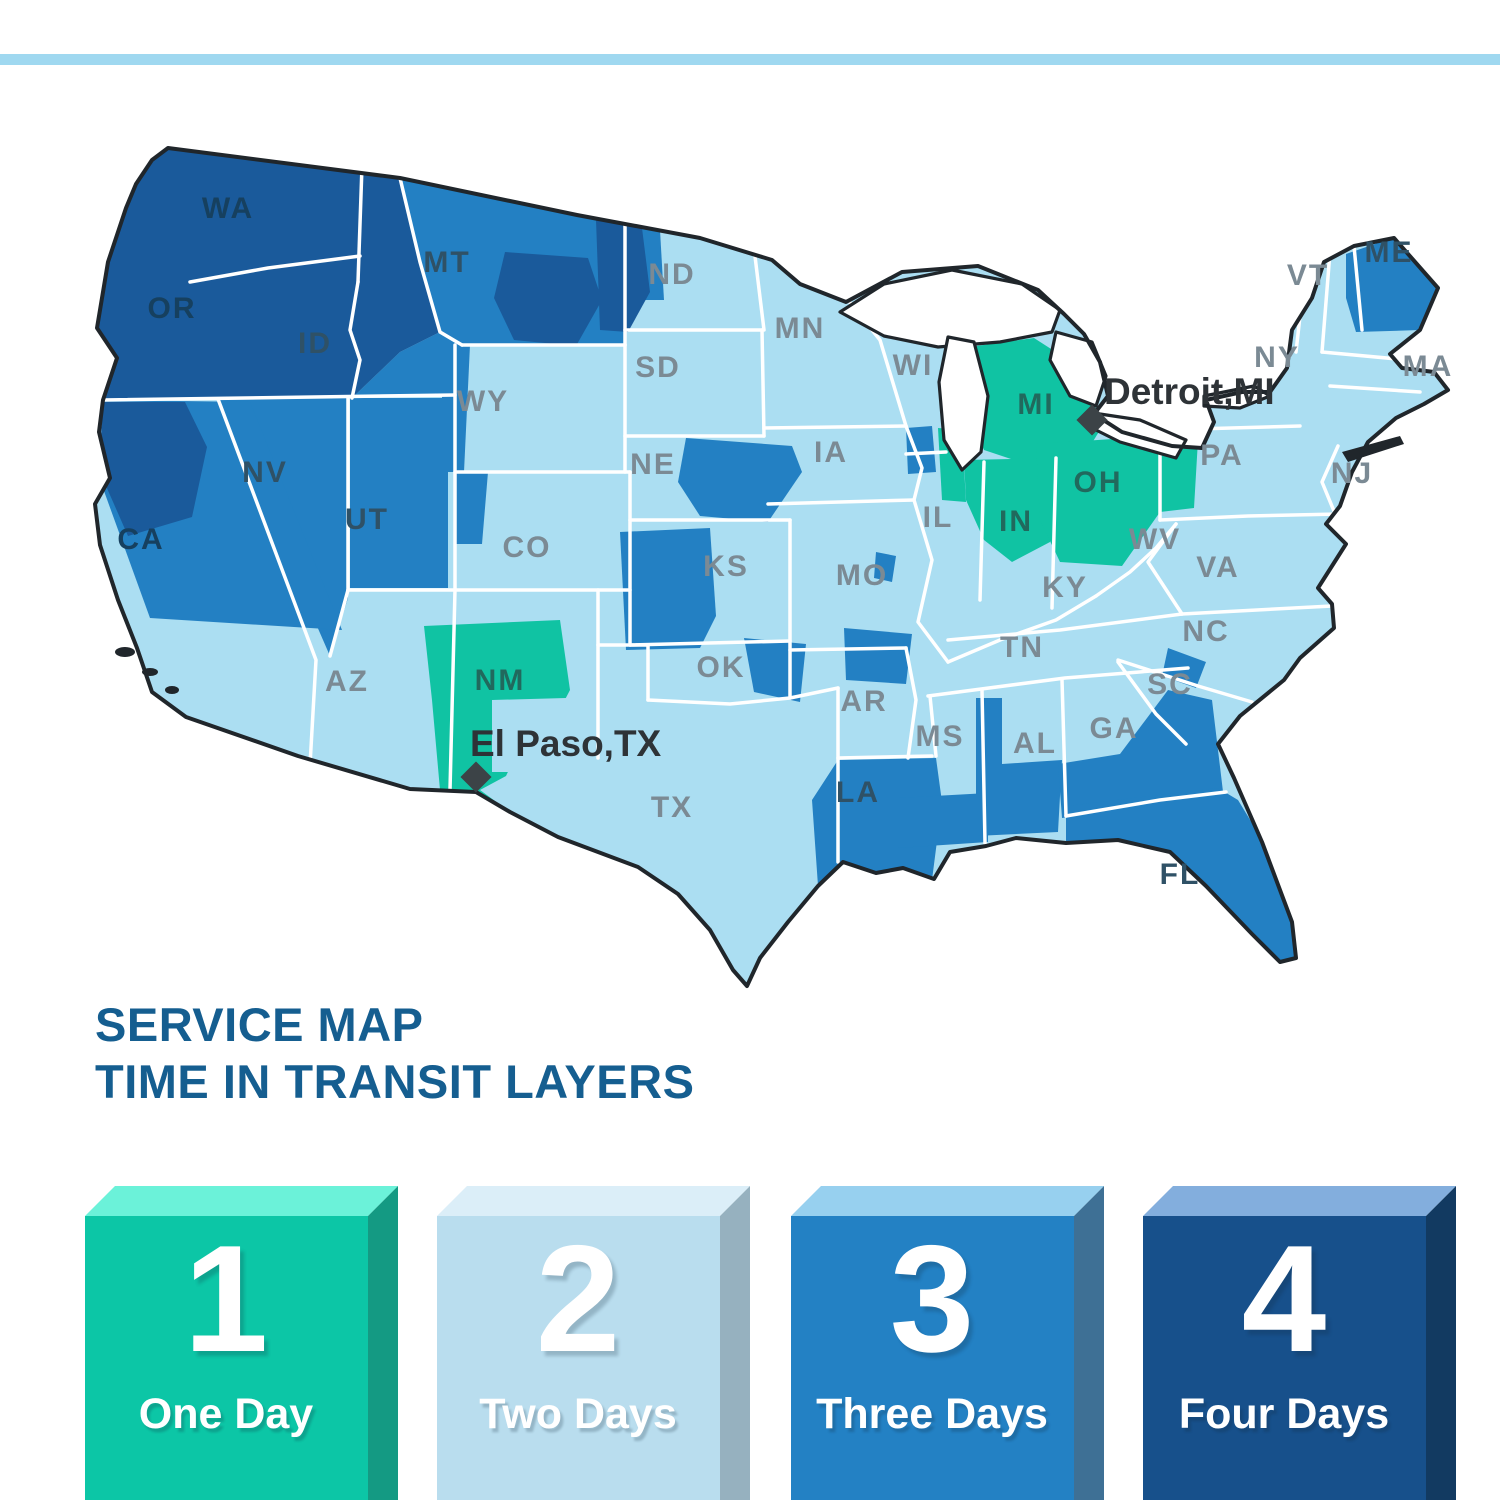 This screenshot has width=1500, height=1500. What do you see at coordinates (172, 308) in the screenshot?
I see `state-label-or: OR` at bounding box center [172, 308].